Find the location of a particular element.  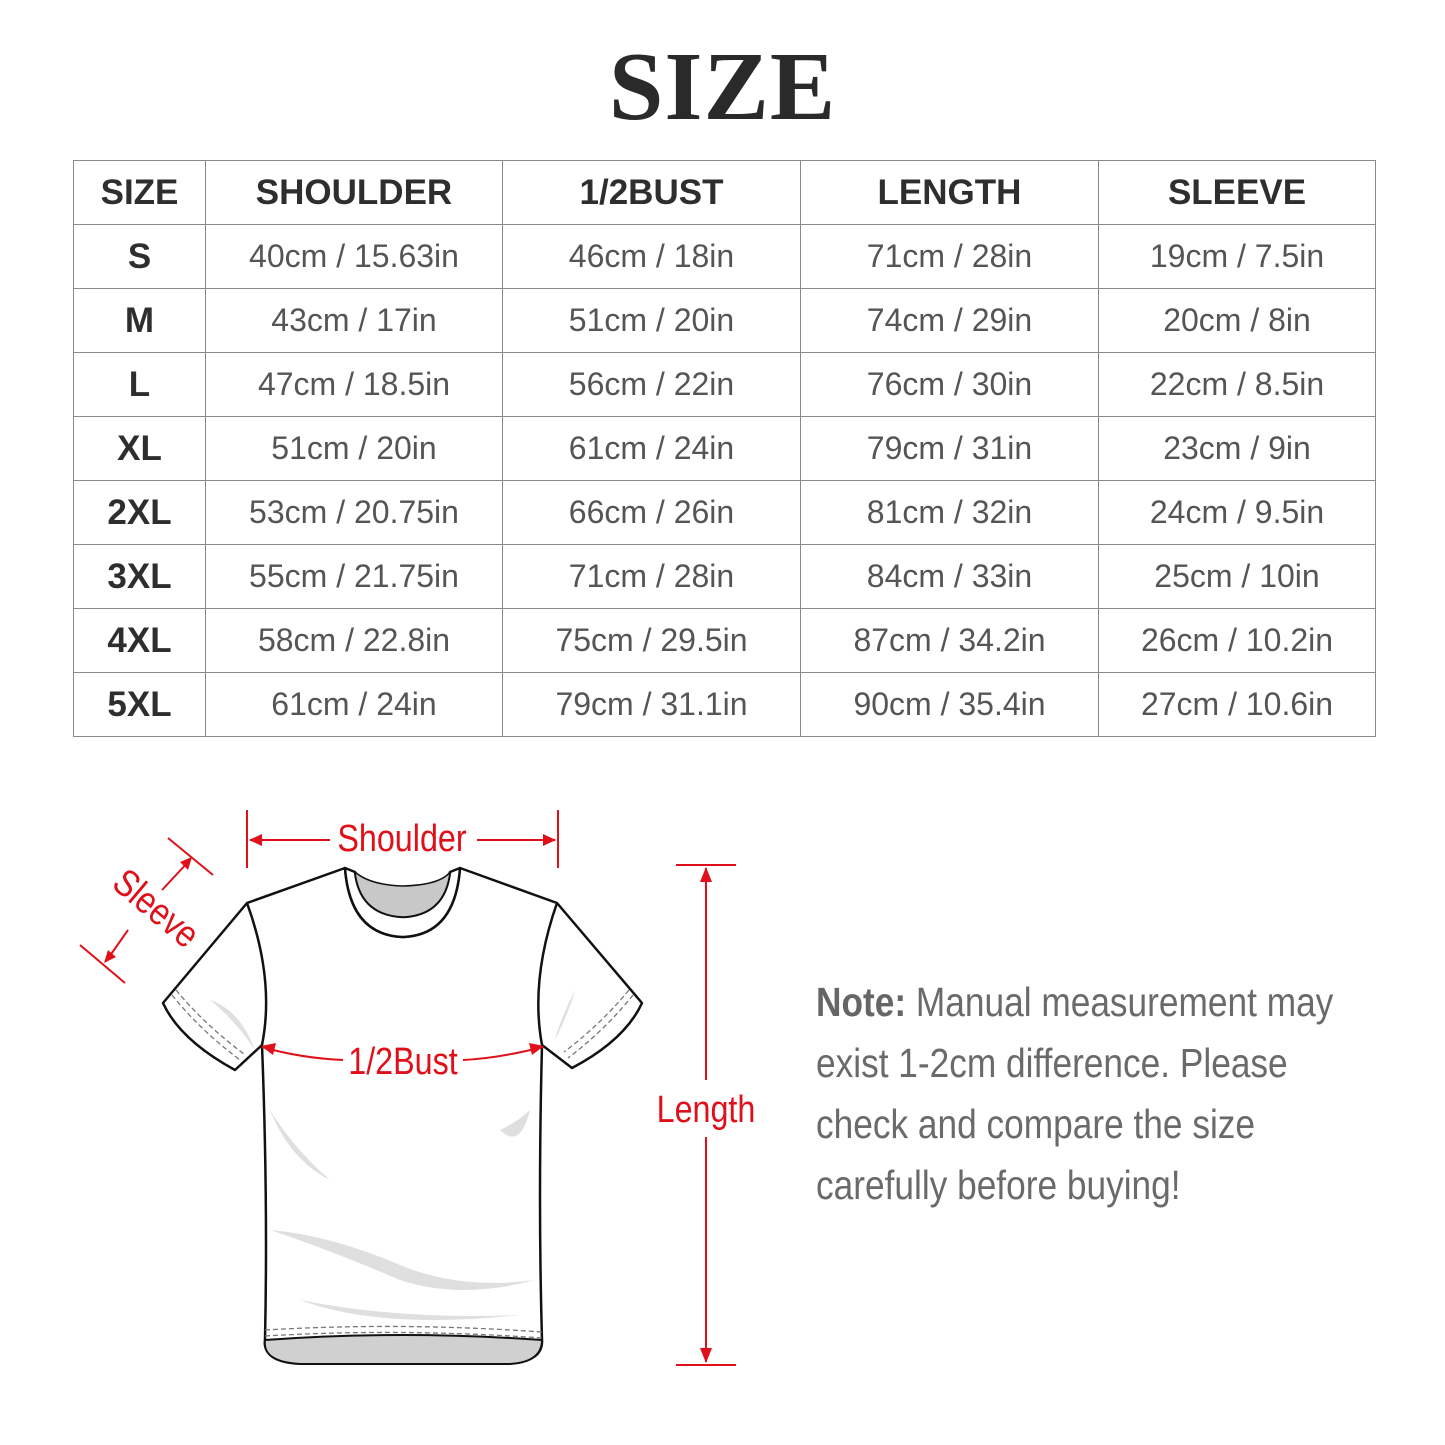

size-cell: 3XL is located at coordinates (139, 576).